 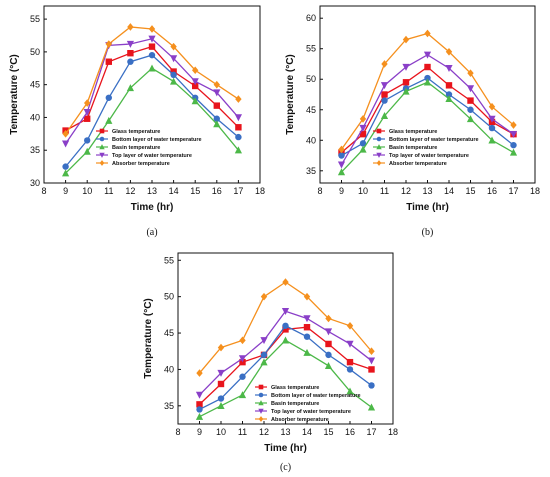 What do you see at coordinates (328, 432) in the screenshot?
I see `x-tick-label: 15` at bounding box center [328, 432].